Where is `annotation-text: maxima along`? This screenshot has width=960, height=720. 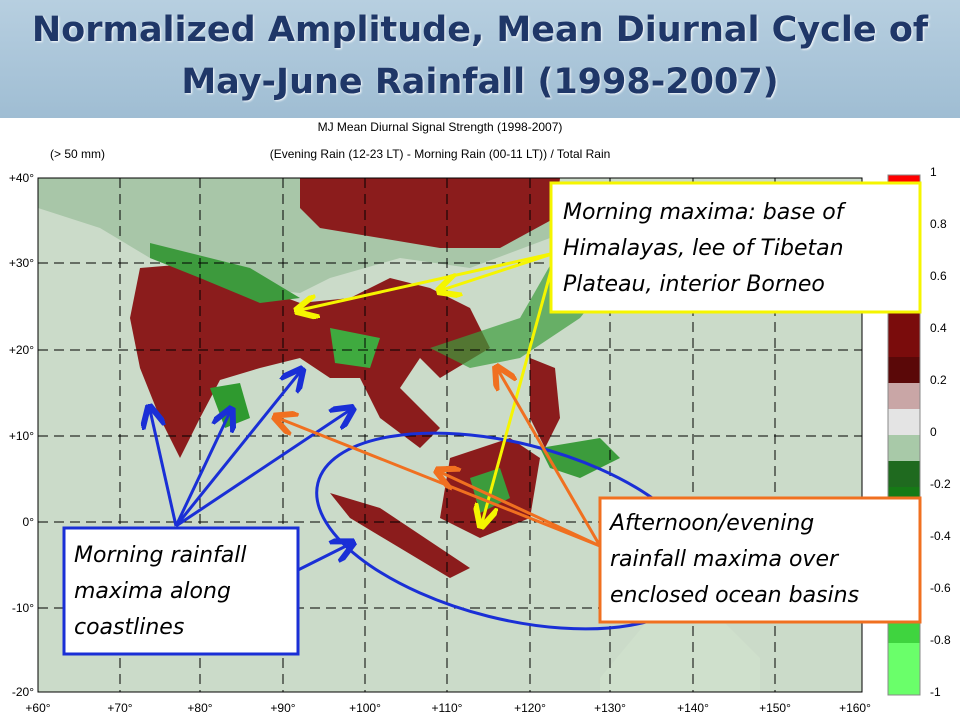 annotation-text: maxima along is located at coordinates (152, 591).